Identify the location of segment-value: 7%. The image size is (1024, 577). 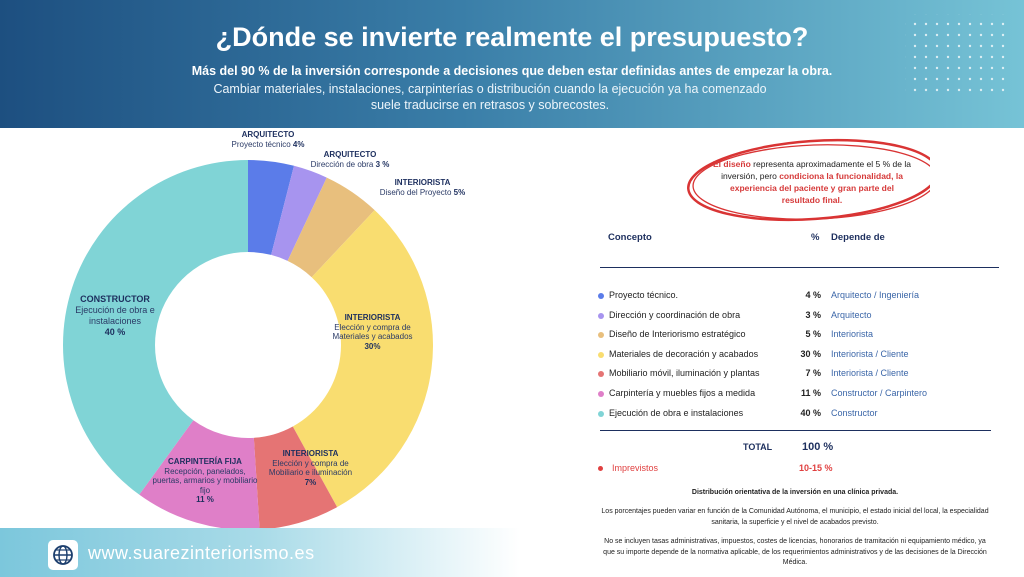
(310, 482).